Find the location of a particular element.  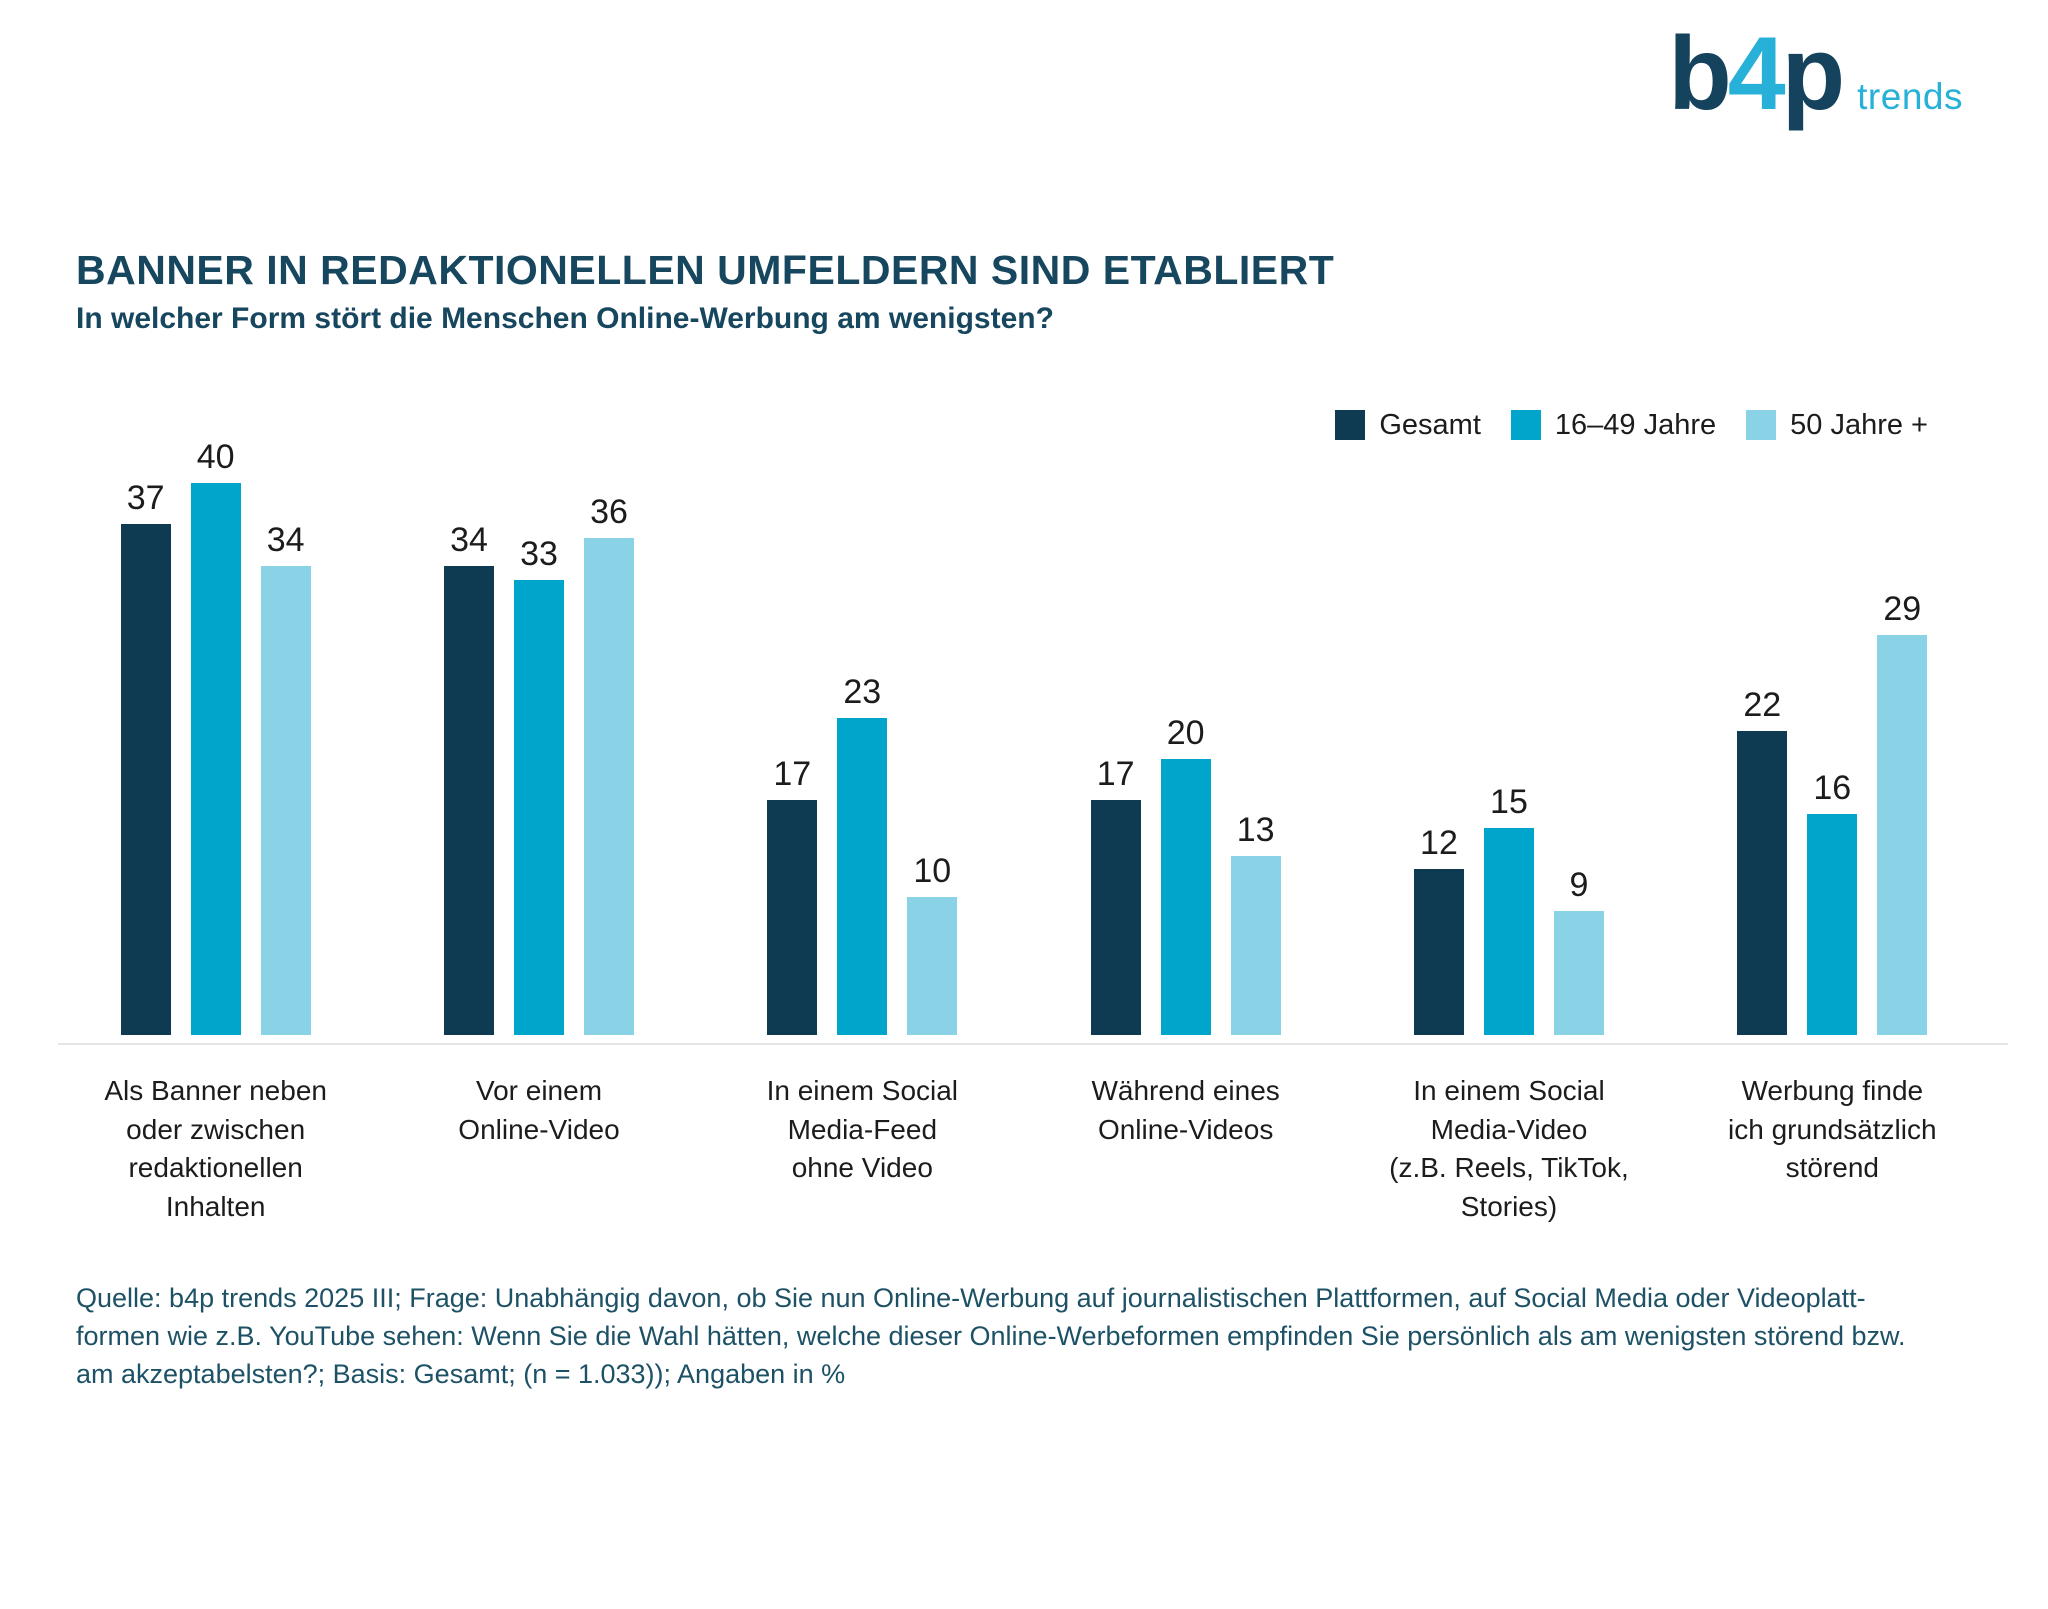

chart-legend: Gesamt 16–49 Jahre 50 Jahre + is located at coordinates (1631, 425).